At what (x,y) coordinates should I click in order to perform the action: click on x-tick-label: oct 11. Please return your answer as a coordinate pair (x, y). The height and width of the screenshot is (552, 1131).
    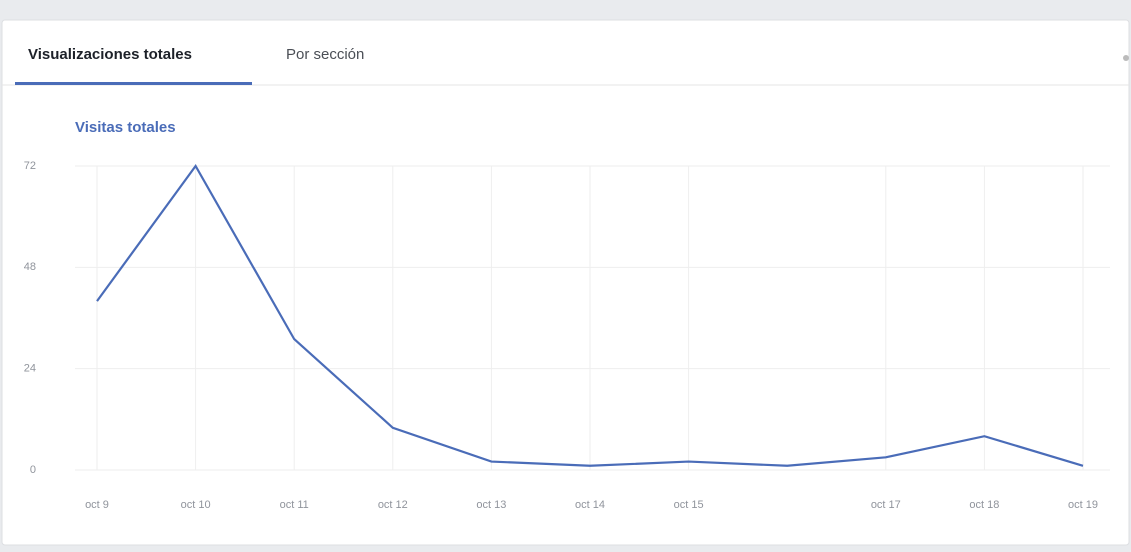
    Looking at the image, I should click on (294, 505).